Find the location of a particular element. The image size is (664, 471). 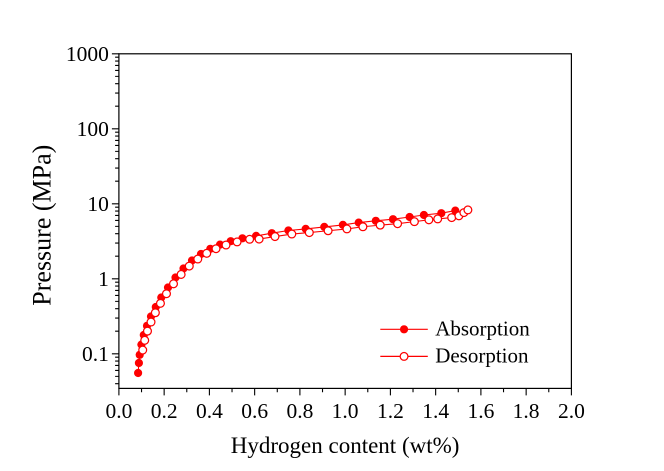

svg-text: 0.6 is located at coordinates (254, 411).